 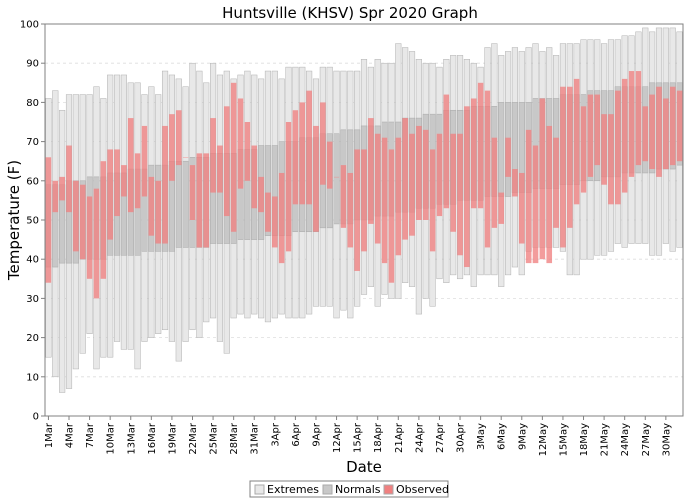 What do you see at coordinates (32, 338) in the screenshot?
I see `y-tick-label: 20` at bounding box center [32, 338].